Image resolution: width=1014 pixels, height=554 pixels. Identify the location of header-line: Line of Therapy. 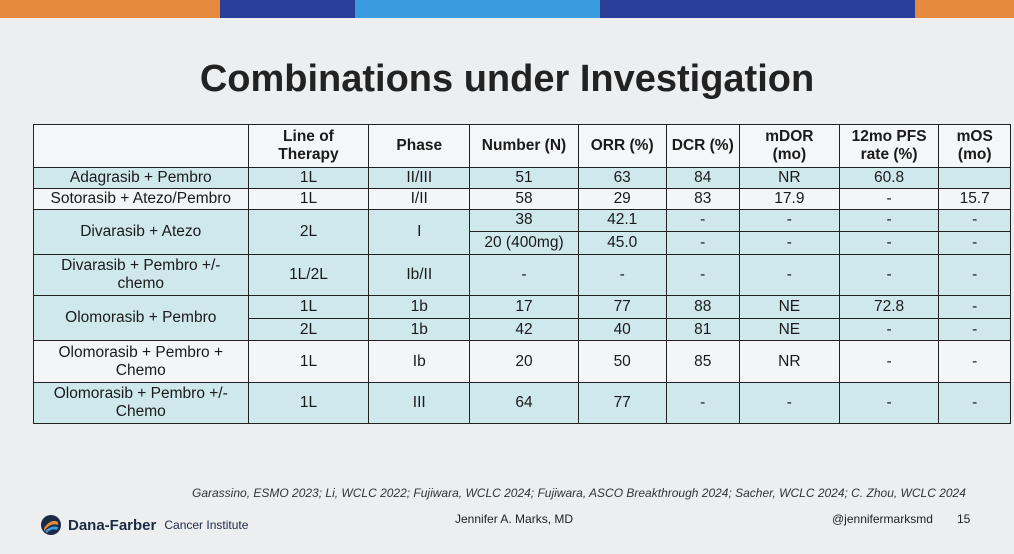
(308, 146).